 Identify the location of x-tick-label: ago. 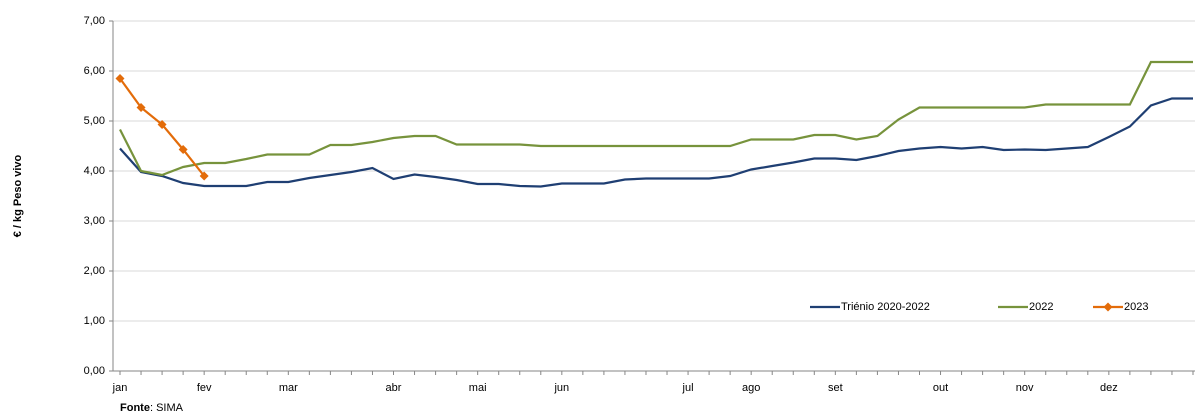
(751, 388).